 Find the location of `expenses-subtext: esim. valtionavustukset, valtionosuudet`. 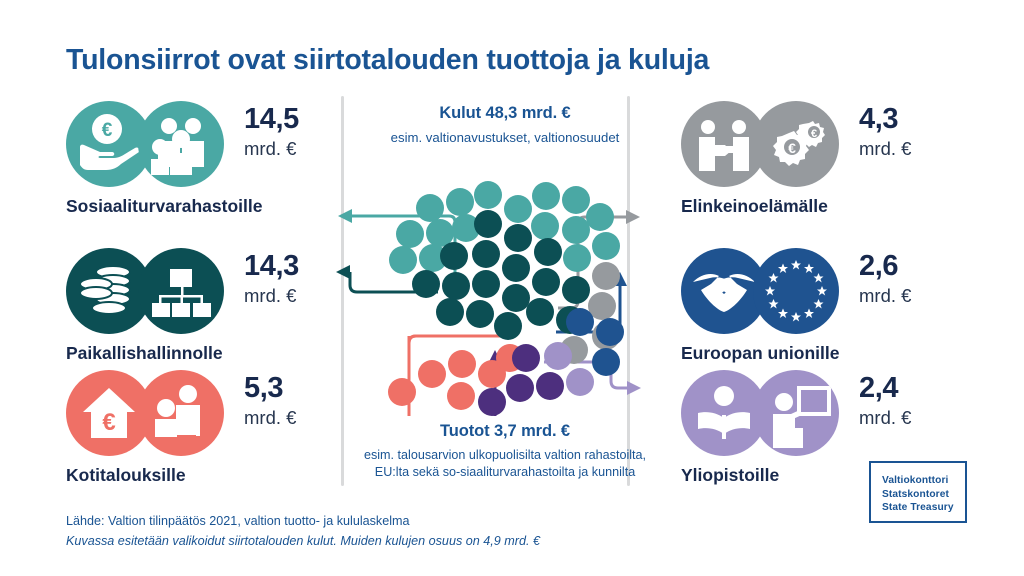

expenses-subtext: esim. valtionavustukset, valtionosuudet is located at coordinates (505, 137).